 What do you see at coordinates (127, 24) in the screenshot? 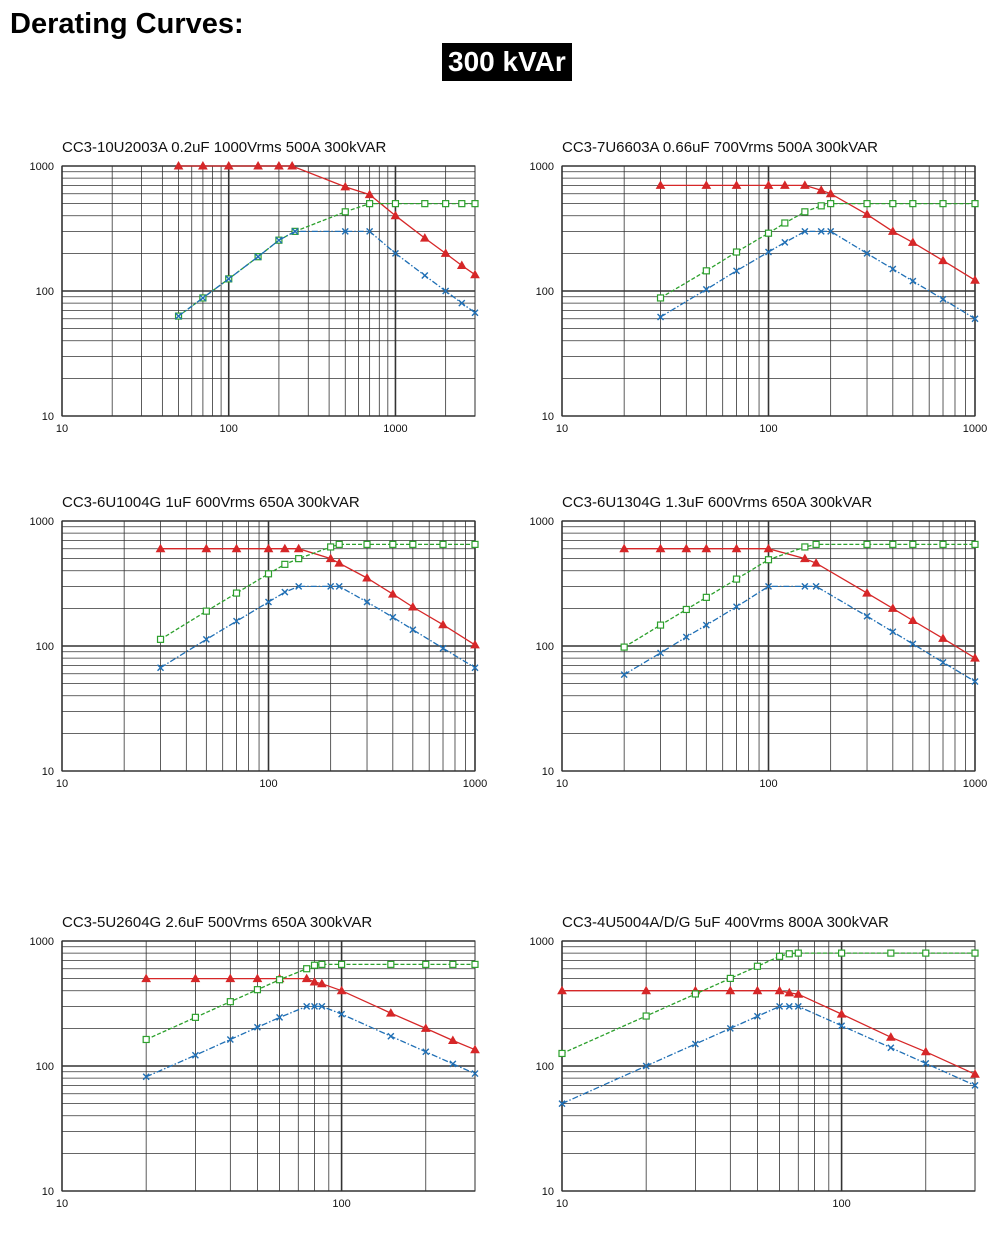
I see `page-title: Derating Curves:` at bounding box center [127, 24].